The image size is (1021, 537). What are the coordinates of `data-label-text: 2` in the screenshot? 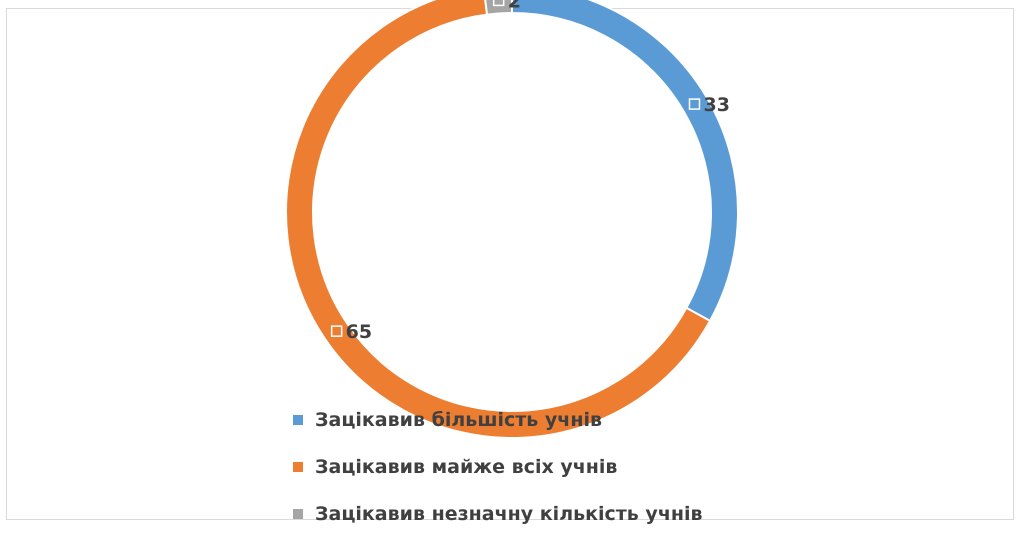 It's located at (514, 6).